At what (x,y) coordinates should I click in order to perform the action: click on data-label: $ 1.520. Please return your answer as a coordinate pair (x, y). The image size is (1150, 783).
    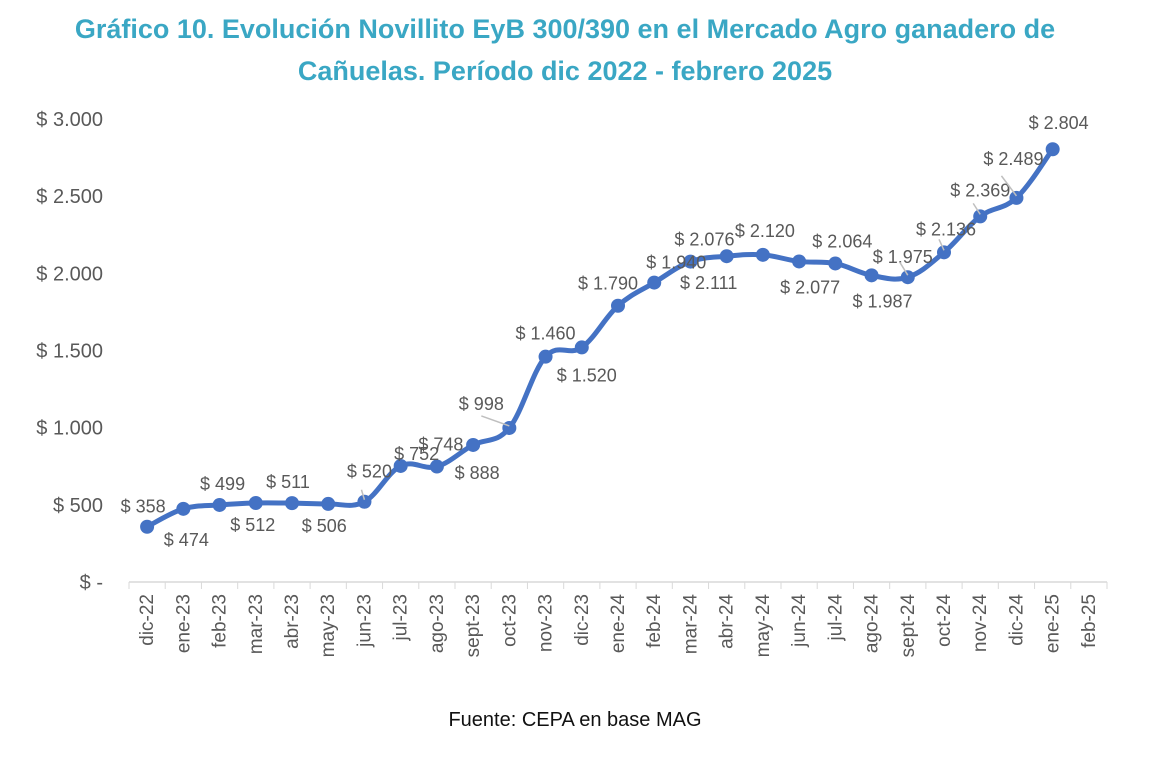
    Looking at the image, I should click on (587, 375).